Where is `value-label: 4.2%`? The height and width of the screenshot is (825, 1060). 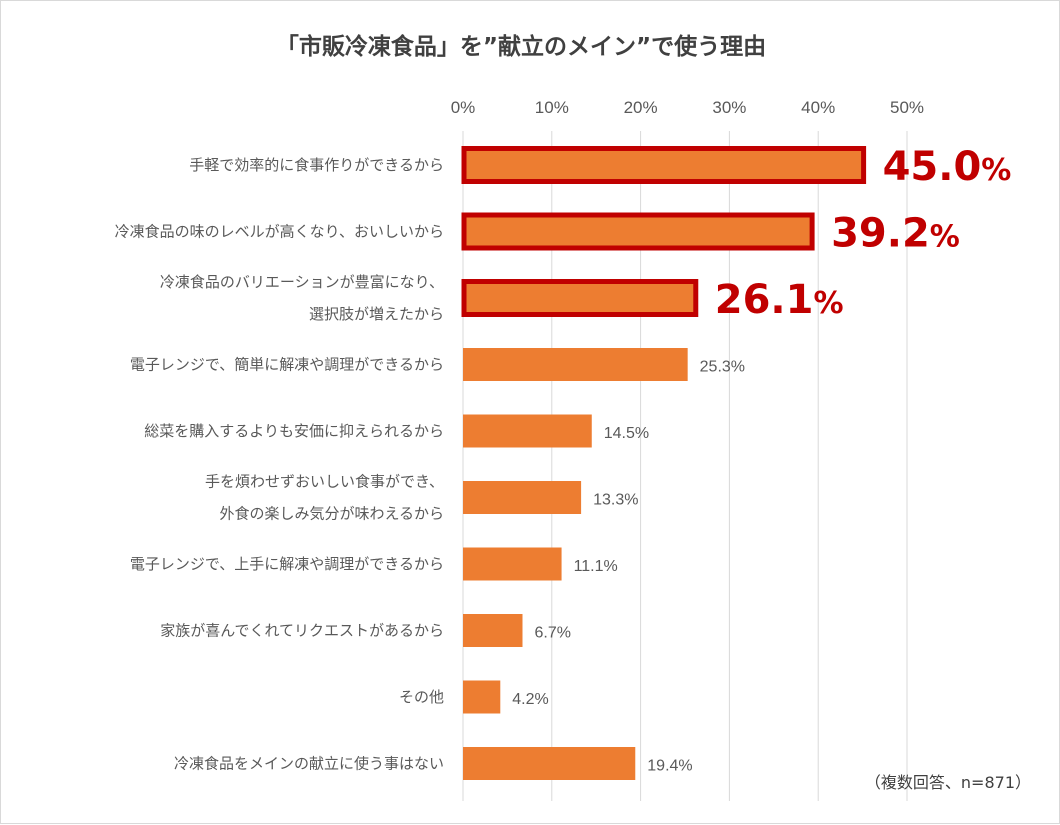 value-label: 4.2% is located at coordinates (530, 699).